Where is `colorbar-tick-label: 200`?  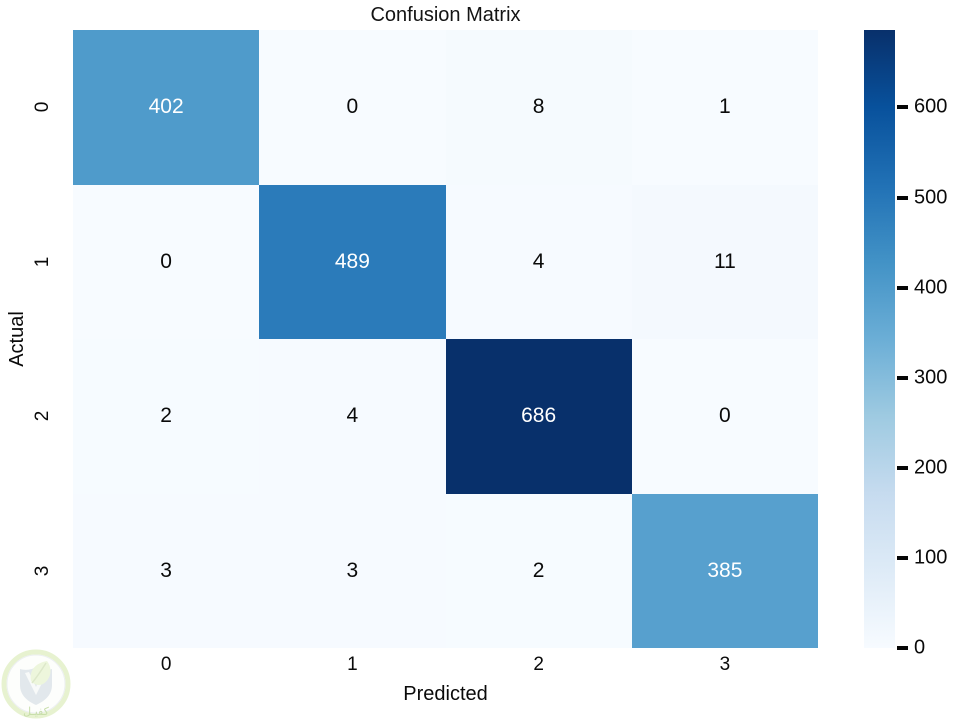 colorbar-tick-label: 200 is located at coordinates (931, 467).